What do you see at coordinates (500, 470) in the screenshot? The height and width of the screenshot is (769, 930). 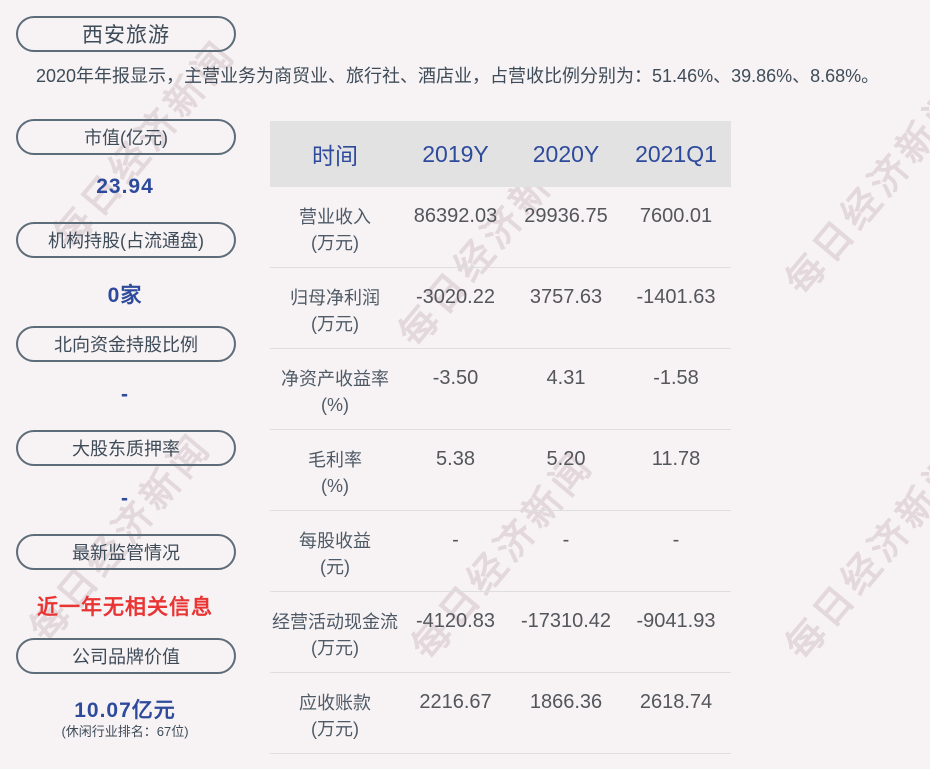 I see `table-row-gross-margin: 毛利率 (%) 5.38 5.20 11.78` at bounding box center [500, 470].